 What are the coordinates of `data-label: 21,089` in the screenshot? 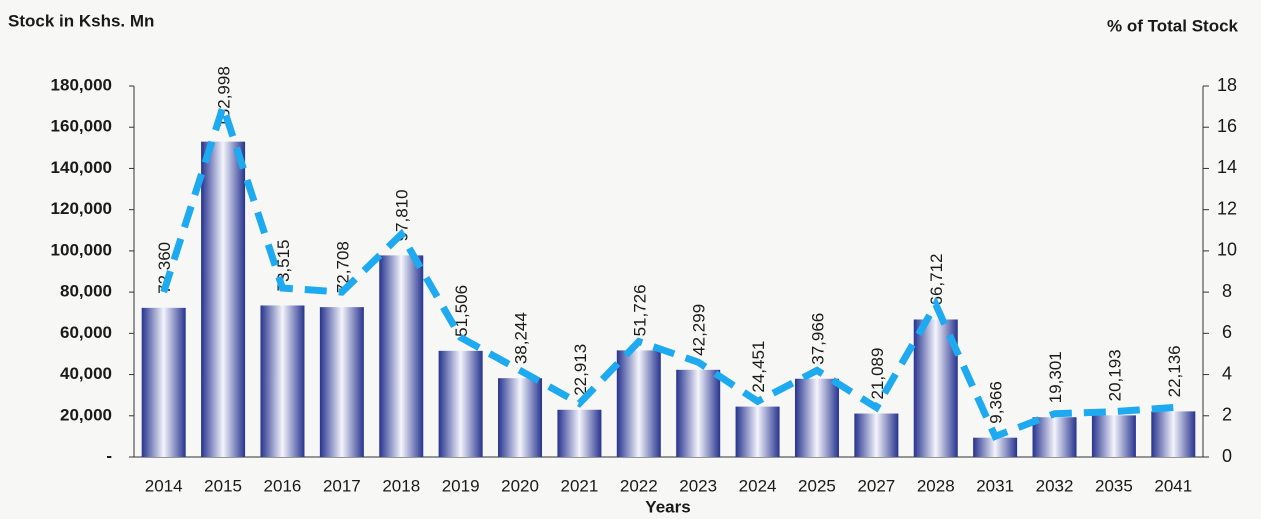 It's located at (877, 374).